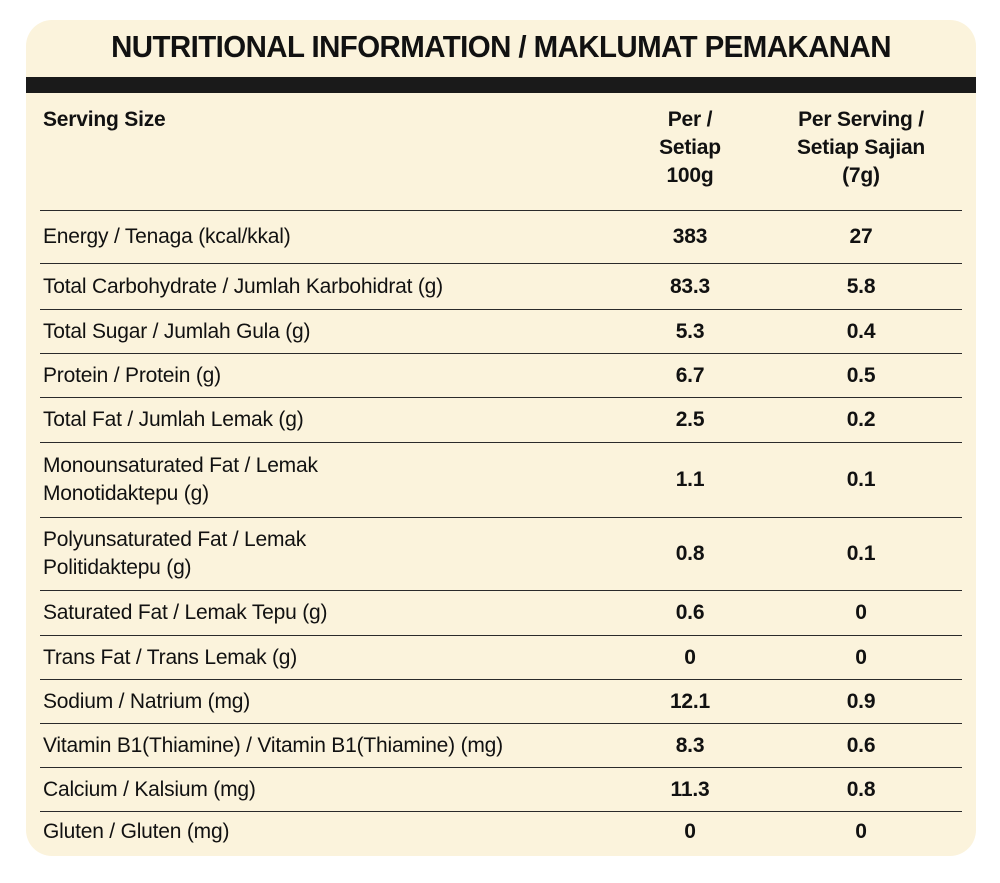 Image resolution: width=1000 pixels, height=883 pixels. Describe the element at coordinates (167, 236) in the screenshot. I see `nutrient-name: Energy / Tenaga (kcal/kkal)` at that location.